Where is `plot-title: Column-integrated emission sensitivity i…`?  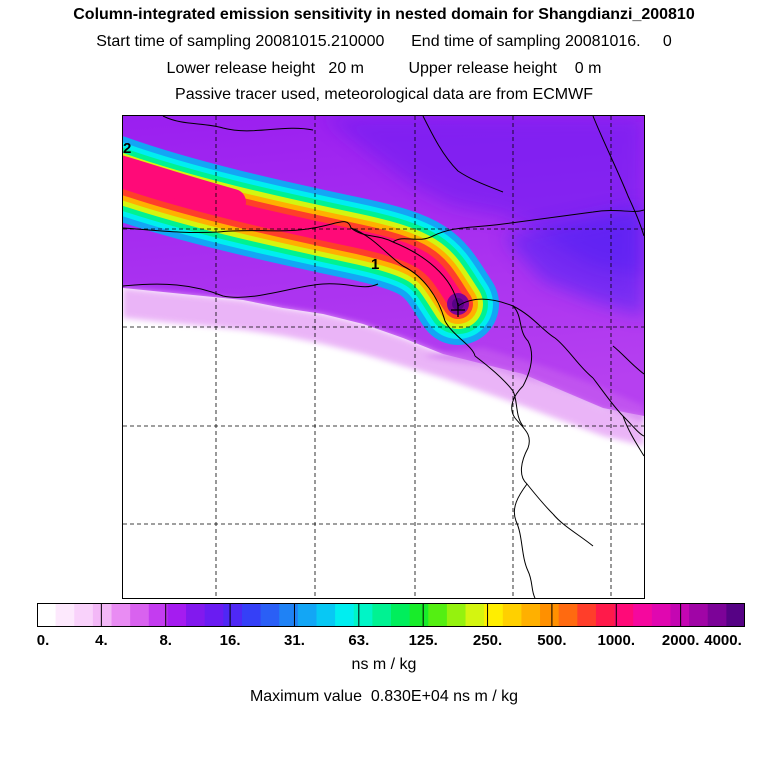 plot-title: Column-integrated emission sensitivity i… is located at coordinates (384, 14).